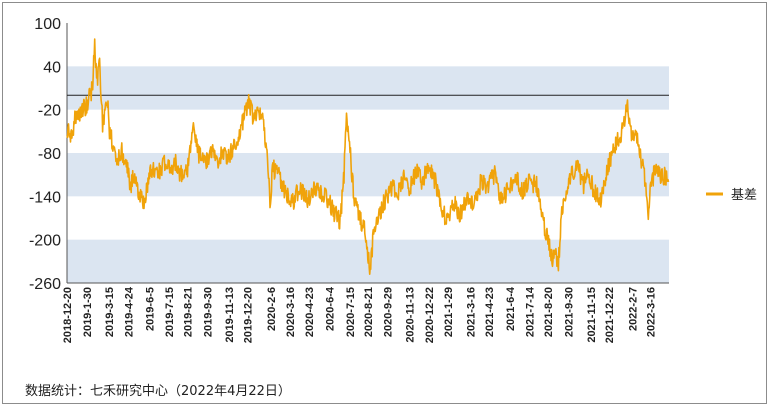 This screenshot has width=771, height=408. What do you see at coordinates (652, 312) in the screenshot?
I see `x-tick-label: 2022-3-16` at bounding box center [652, 312].